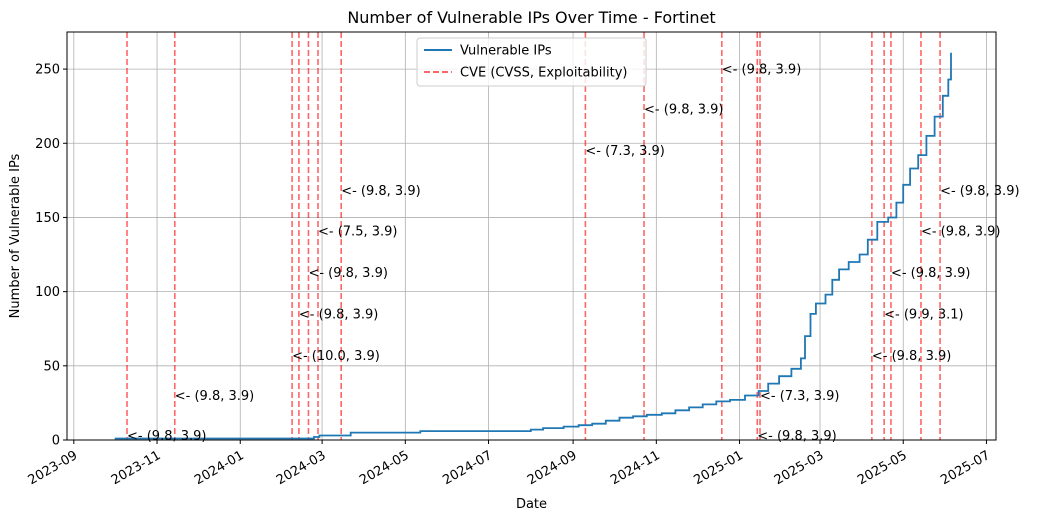 The width and height of the screenshot is (1038, 520). What do you see at coordinates (51, 366) in the screenshot?
I see `y-tick-label: 50` at bounding box center [51, 366].